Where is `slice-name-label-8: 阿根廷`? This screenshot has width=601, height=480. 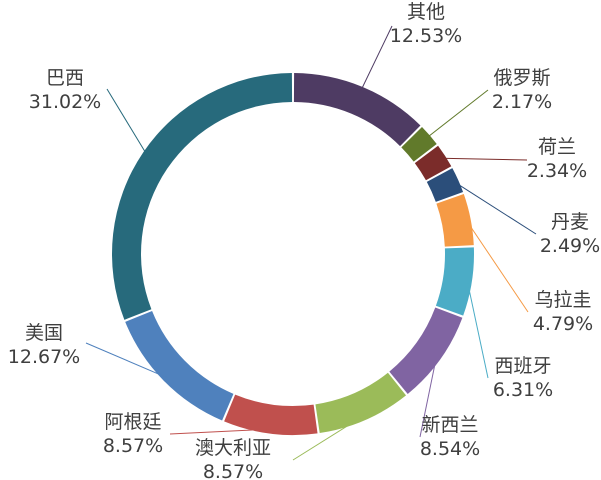
slice-name-label-8: 阿根廷 is located at coordinates (132, 422).